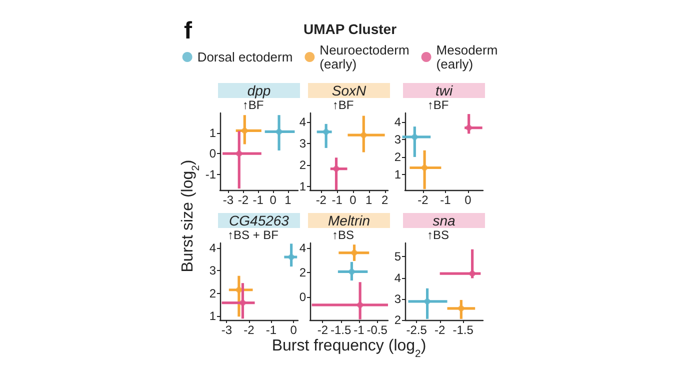 The height and width of the screenshot is (383, 680). Describe the element at coordinates (188, 31) in the screenshot. I see `text: f` at that location.